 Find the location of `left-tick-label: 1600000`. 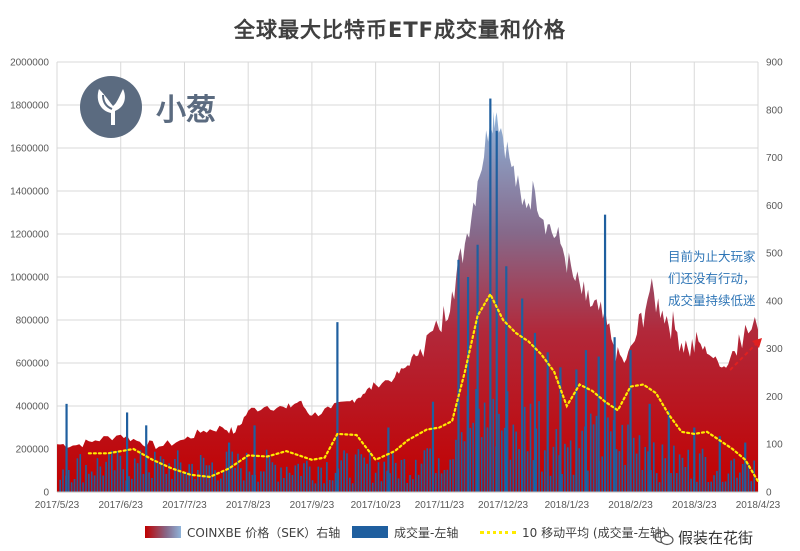

left-tick-label: 1600000 is located at coordinates (29, 149).